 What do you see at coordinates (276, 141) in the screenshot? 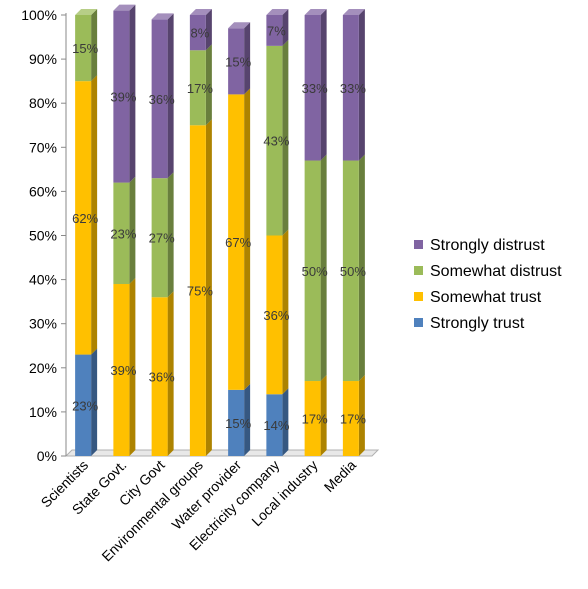
I see `data-label: 43%` at bounding box center [276, 141].